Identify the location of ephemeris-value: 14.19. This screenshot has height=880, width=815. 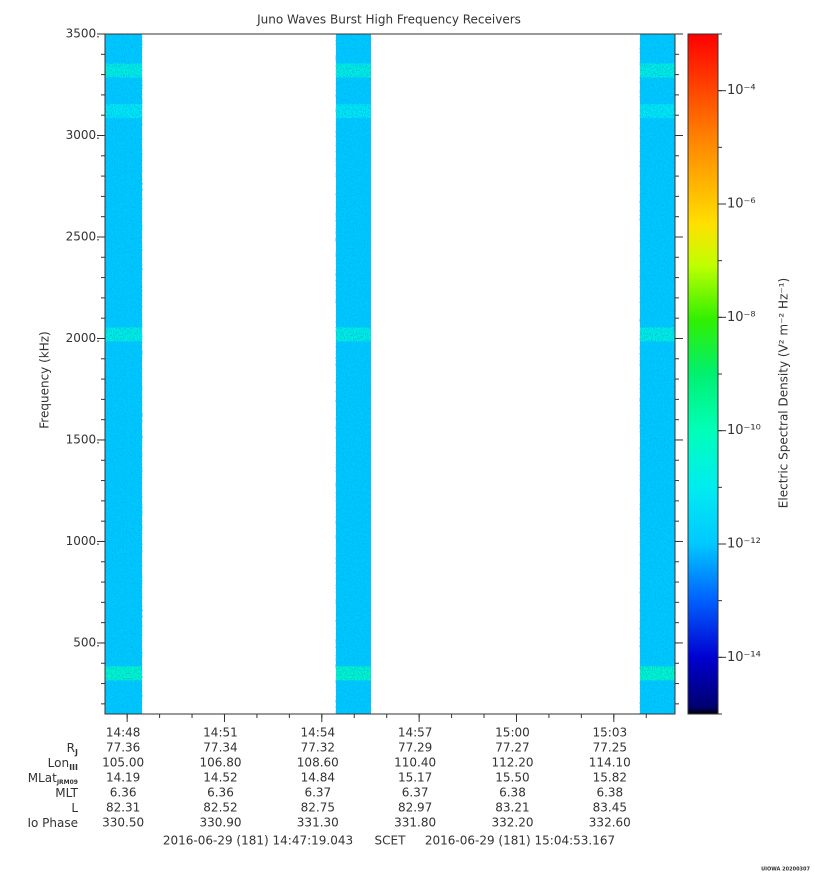
(123, 778).